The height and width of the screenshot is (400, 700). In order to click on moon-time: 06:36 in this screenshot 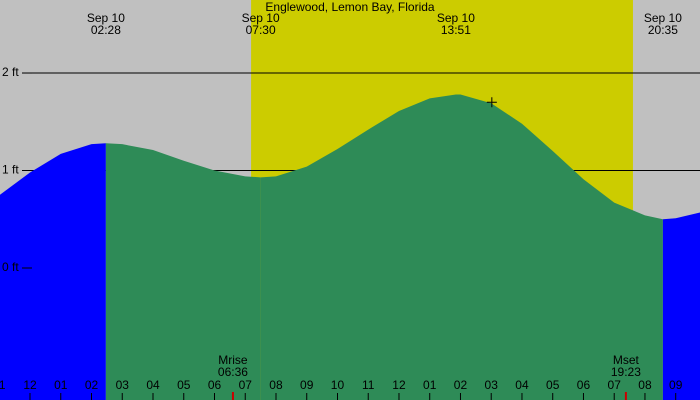, I will do `click(233, 372)`.